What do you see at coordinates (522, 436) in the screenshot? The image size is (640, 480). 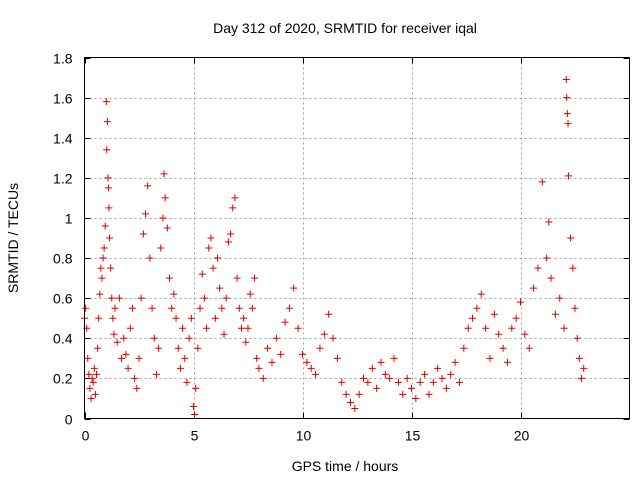 I see `x-tick-label: 20` at bounding box center [522, 436].